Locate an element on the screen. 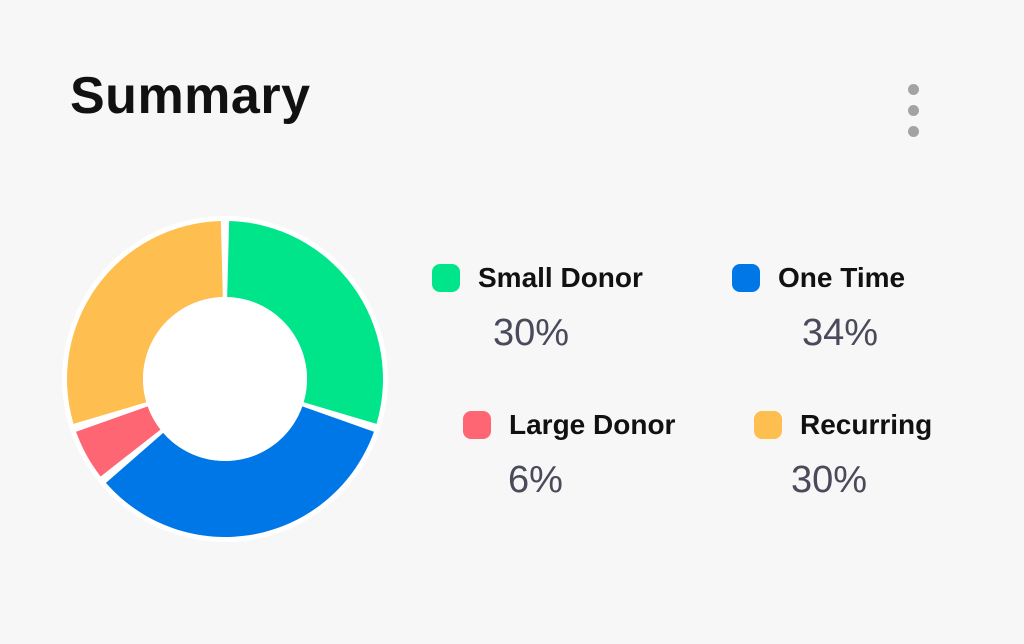 This screenshot has height=644, width=1024. legend-head: Recurring is located at coordinates (843, 425).